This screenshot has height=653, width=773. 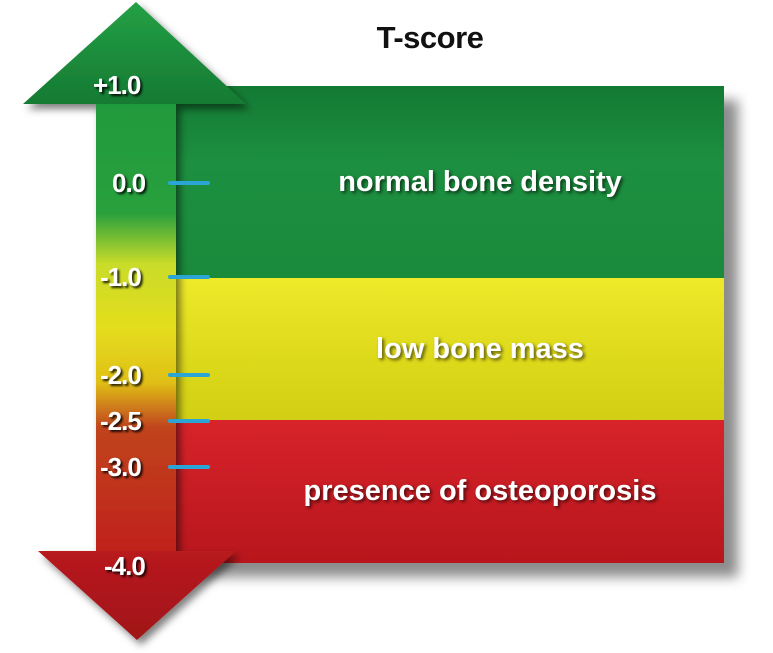 What do you see at coordinates (121, 375) in the screenshot?
I see `tick-label-minus-2.0: -2.0` at bounding box center [121, 375].